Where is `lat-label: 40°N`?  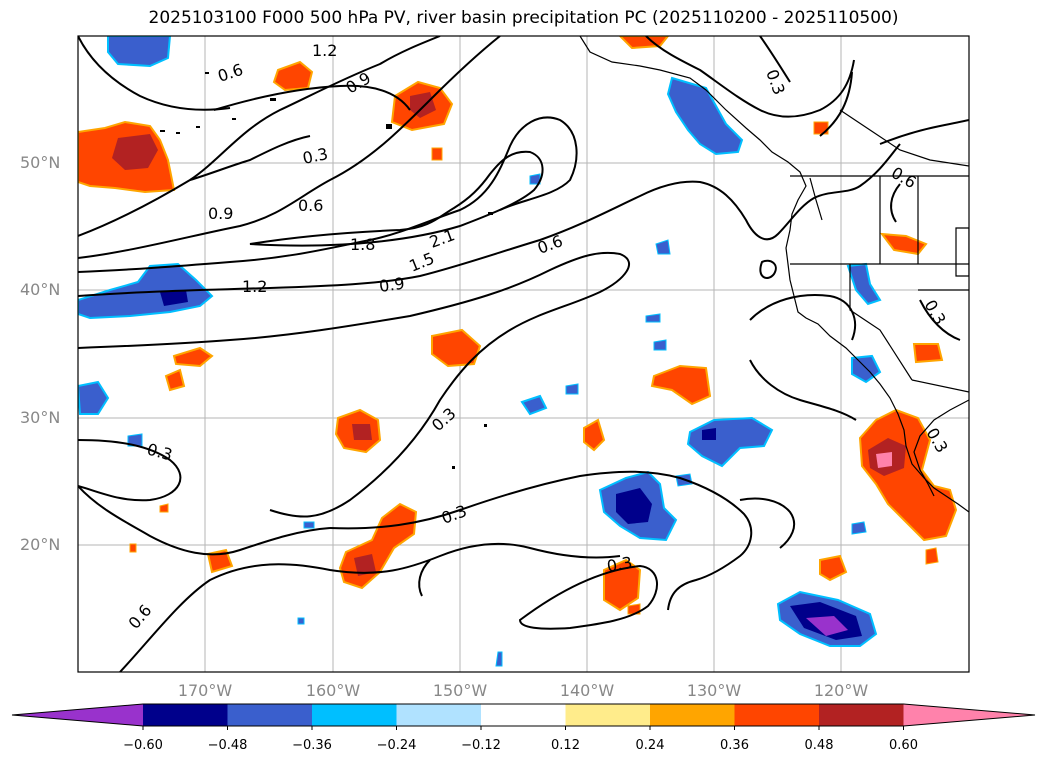
lat-label: 40°N is located at coordinates (40, 289).